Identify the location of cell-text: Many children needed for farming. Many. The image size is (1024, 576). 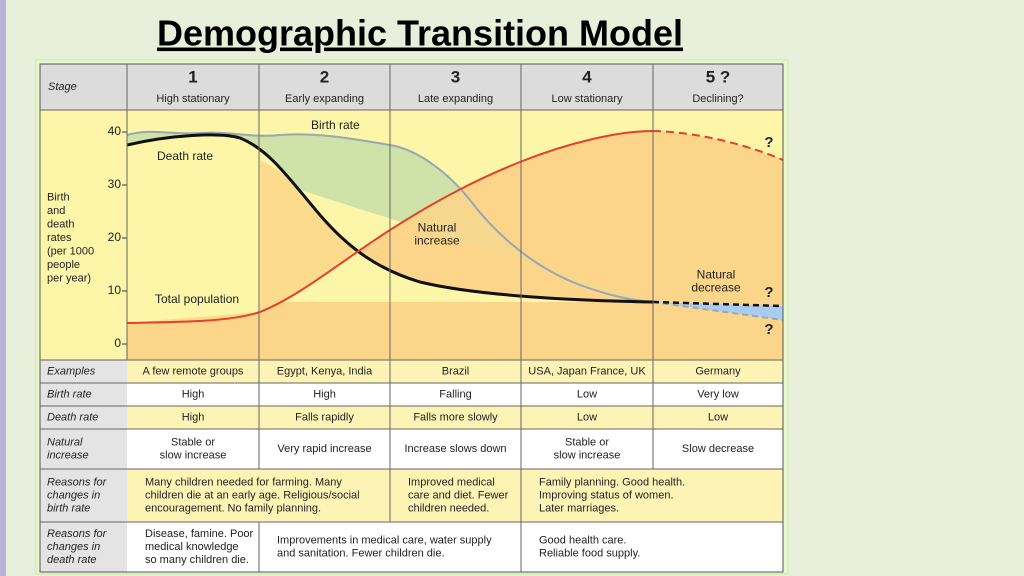
(243, 482).